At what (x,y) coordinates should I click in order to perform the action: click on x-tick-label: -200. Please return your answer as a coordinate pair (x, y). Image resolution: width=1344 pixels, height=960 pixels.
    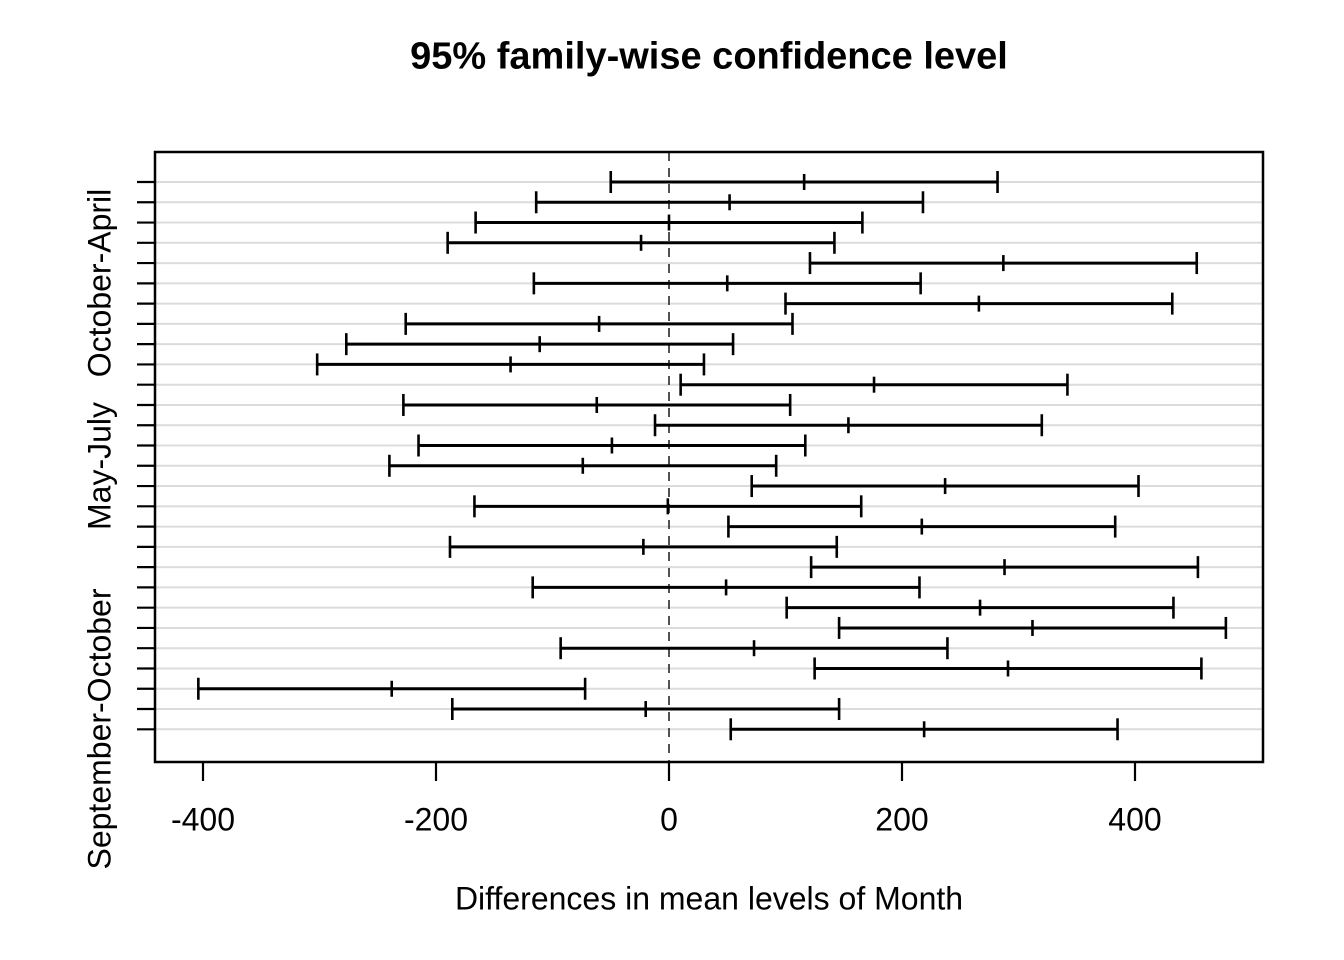
    Looking at the image, I should click on (436, 819).